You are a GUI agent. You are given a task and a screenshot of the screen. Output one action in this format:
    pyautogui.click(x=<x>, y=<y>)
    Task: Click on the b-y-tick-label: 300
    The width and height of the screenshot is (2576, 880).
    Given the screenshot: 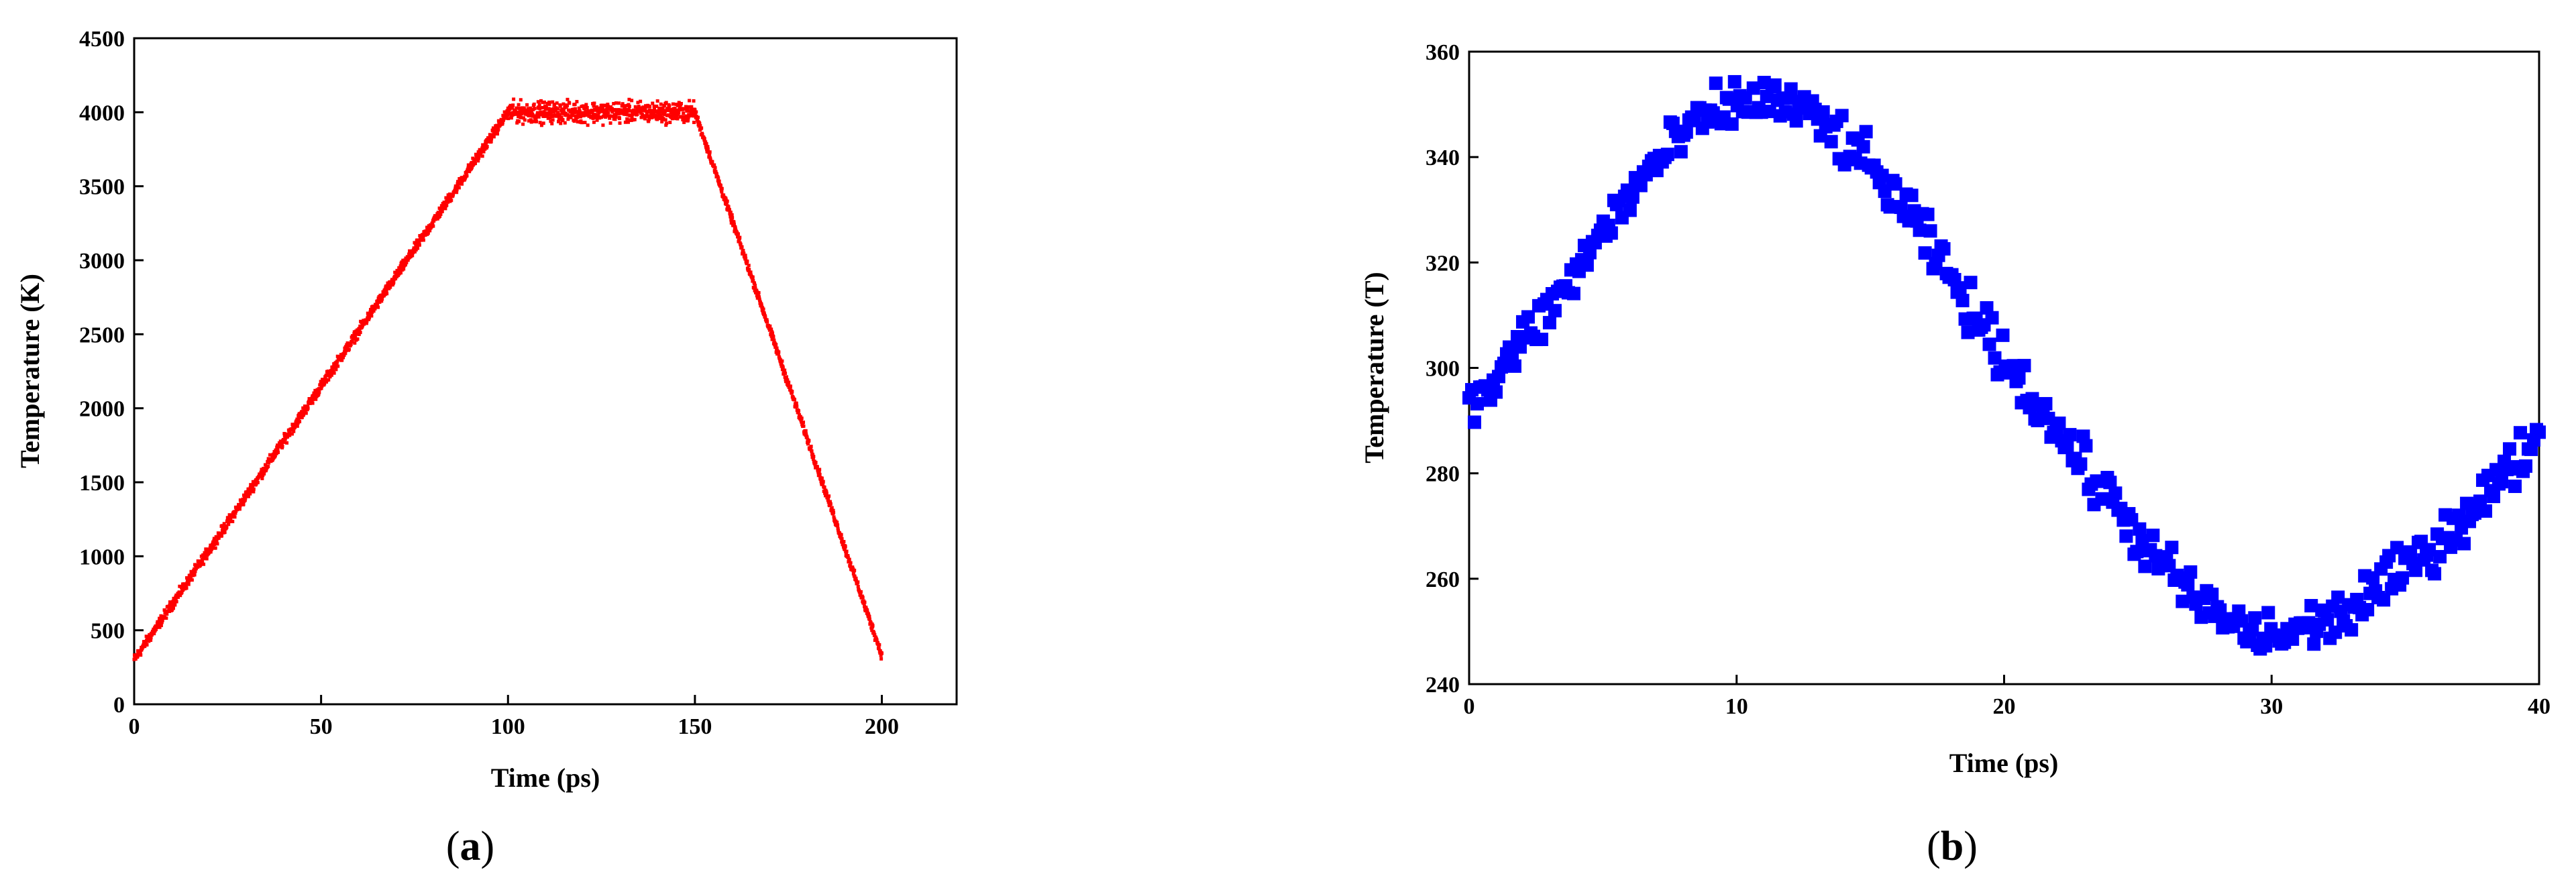 What is the action you would take?
    pyautogui.click(x=1443, y=369)
    